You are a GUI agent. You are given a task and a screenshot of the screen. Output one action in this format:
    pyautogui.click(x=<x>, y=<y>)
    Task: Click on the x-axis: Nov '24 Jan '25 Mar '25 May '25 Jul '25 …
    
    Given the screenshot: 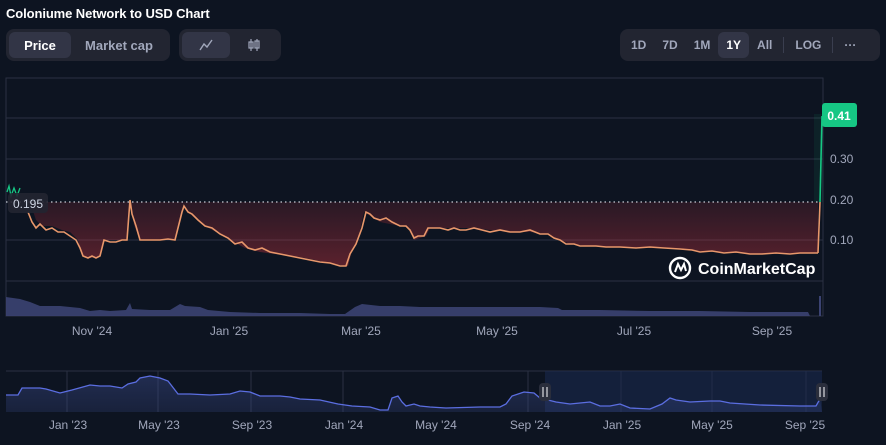 What is the action you would take?
    pyautogui.click(x=432, y=331)
    